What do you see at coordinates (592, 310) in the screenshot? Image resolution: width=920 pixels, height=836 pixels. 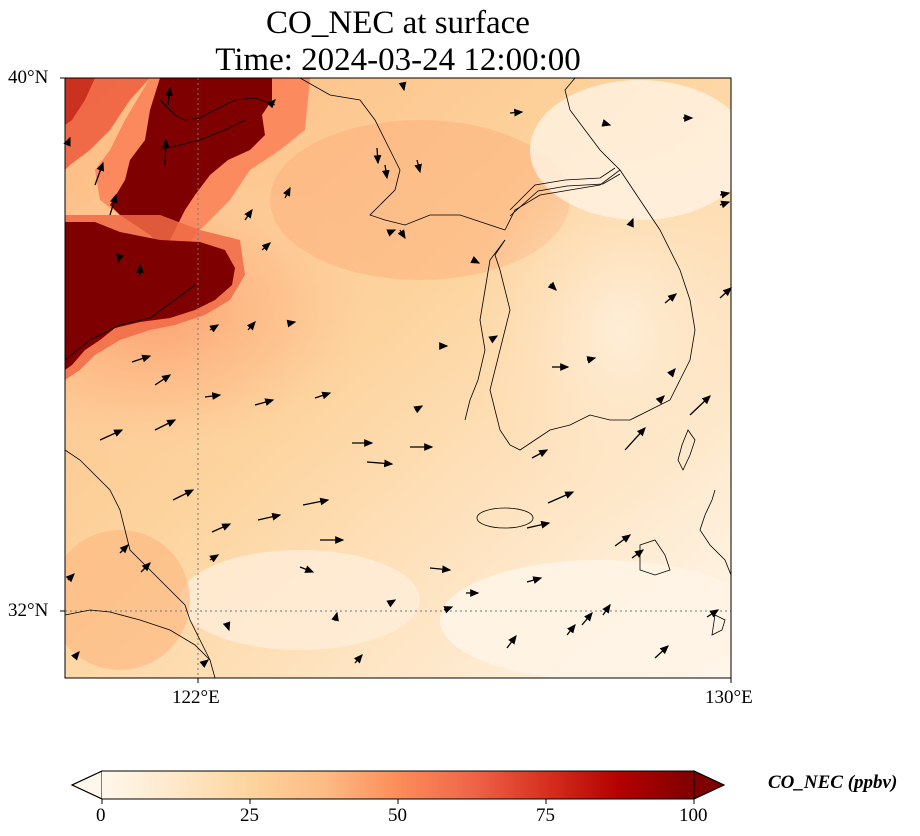 I see `coastline-korea-east` at bounding box center [592, 310].